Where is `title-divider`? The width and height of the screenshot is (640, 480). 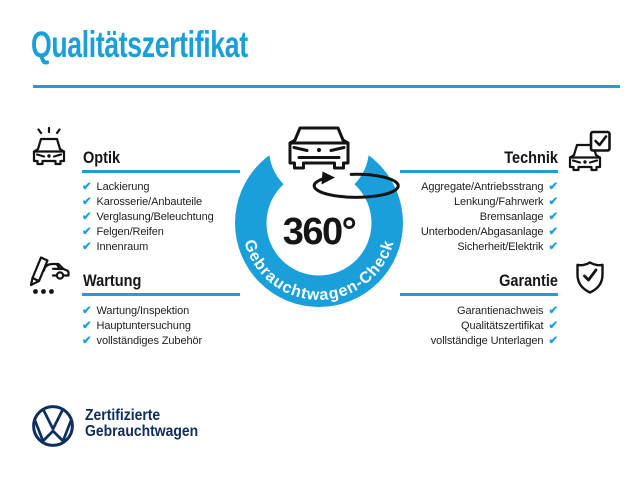 title-divider is located at coordinates (326, 86).